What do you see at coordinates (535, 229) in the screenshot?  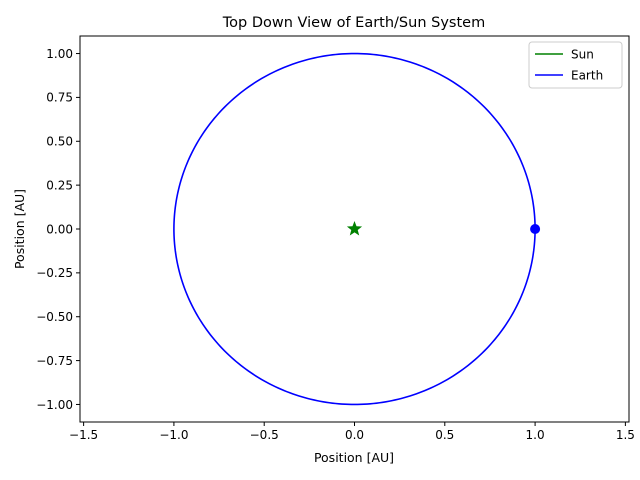 I see `earth-position-marker` at bounding box center [535, 229].